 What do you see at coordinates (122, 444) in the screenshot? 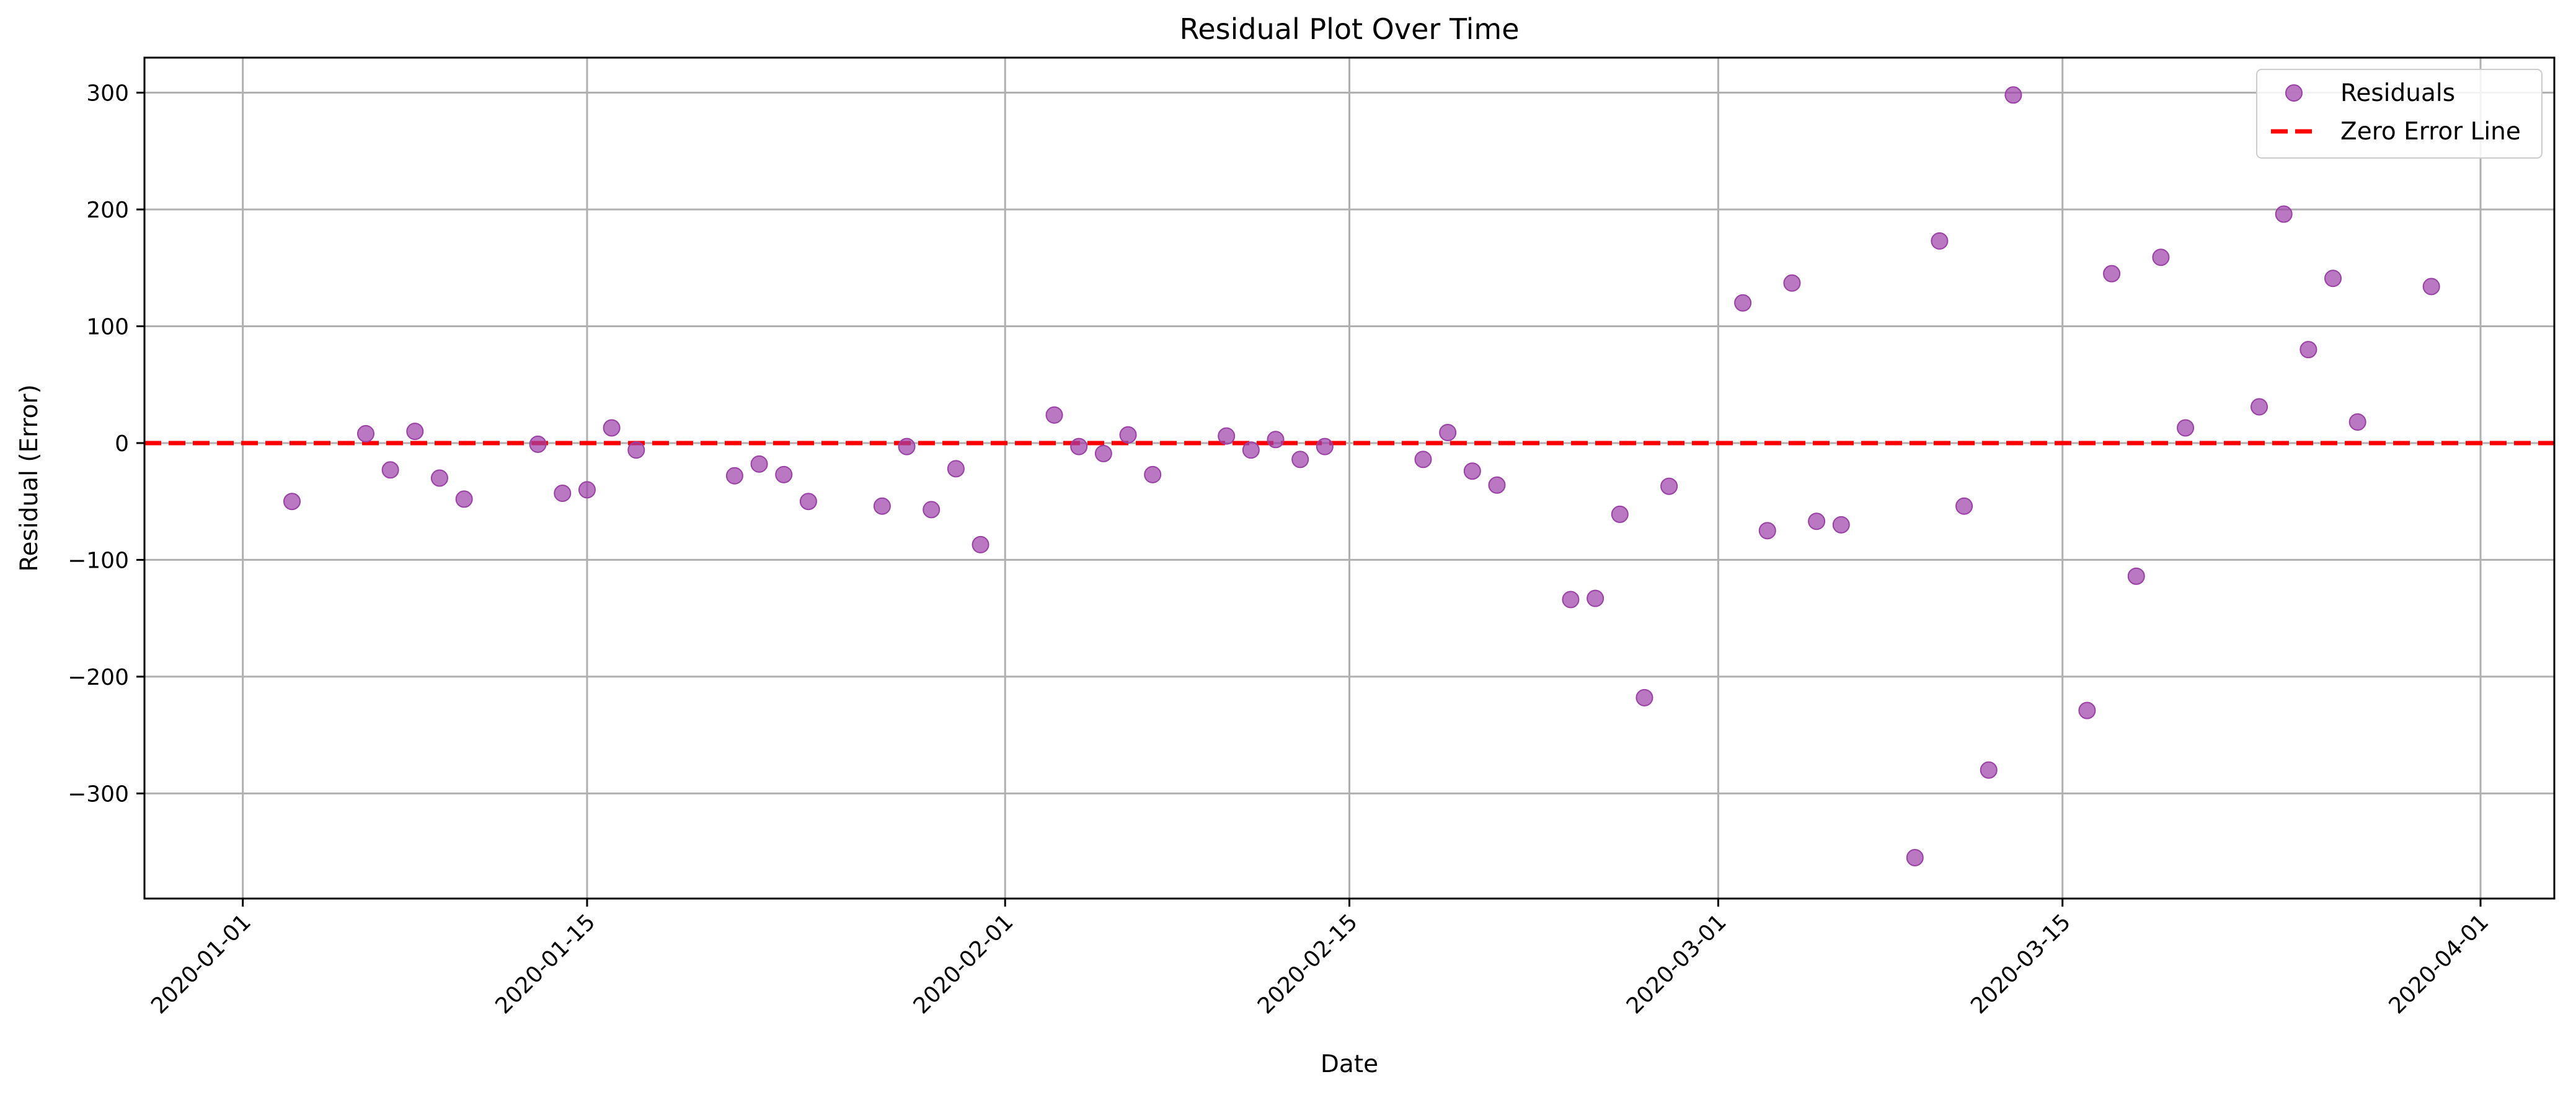
I see `y-tick-label: 0` at bounding box center [122, 444].